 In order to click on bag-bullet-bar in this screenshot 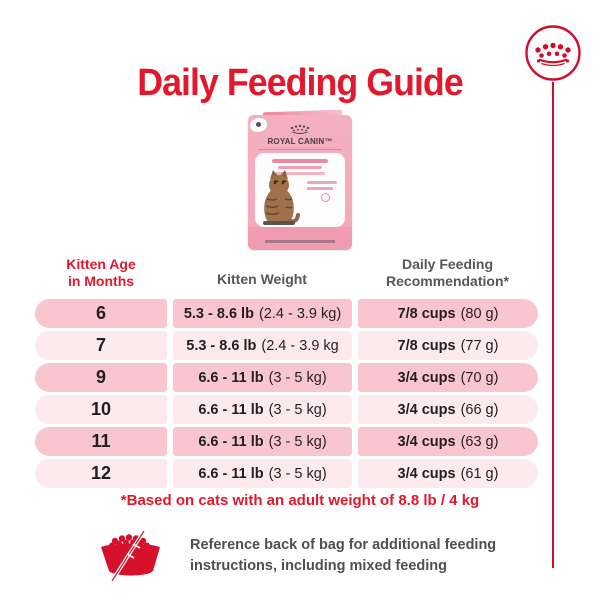, I will do `click(322, 182)`.